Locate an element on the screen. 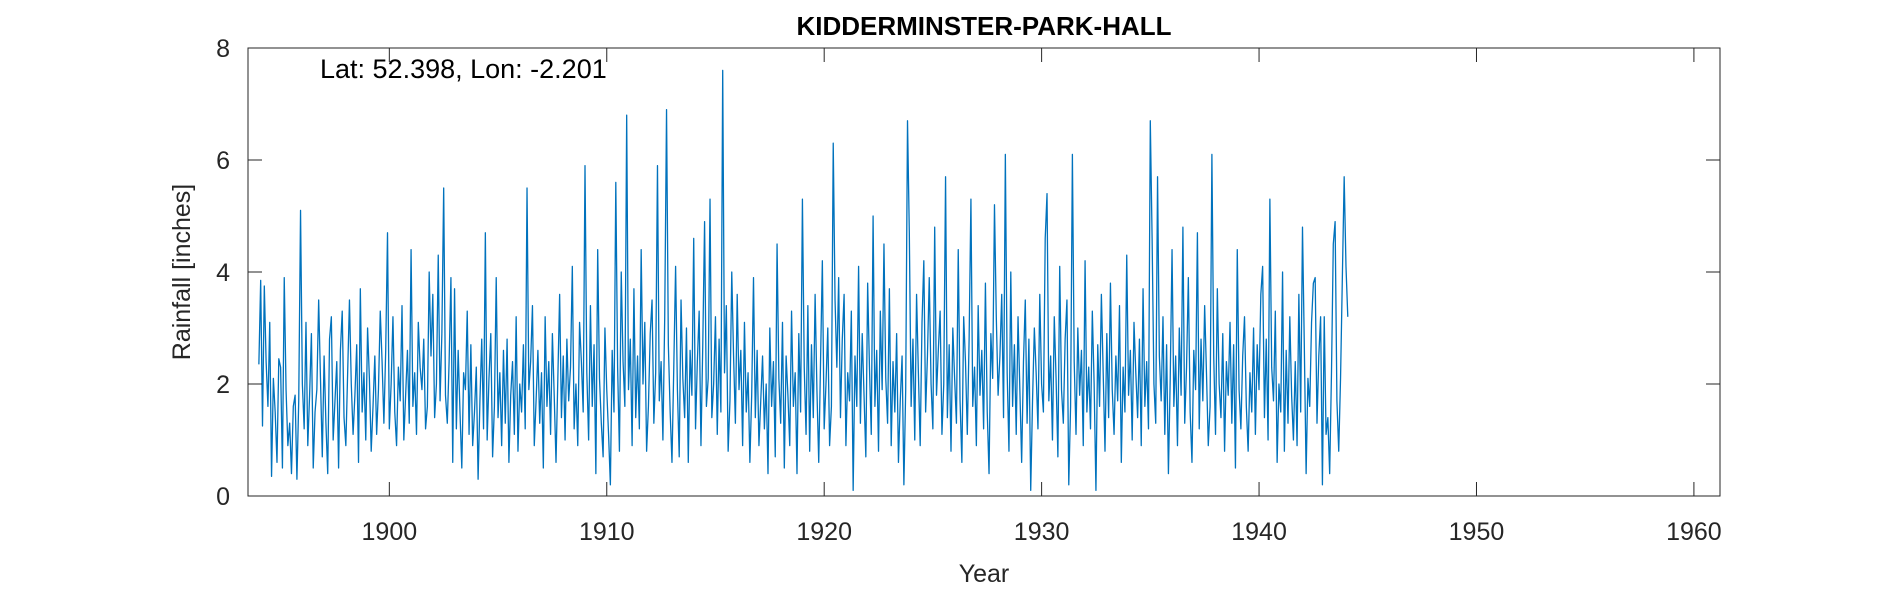  x-tick-label: 1940 is located at coordinates (1259, 532).